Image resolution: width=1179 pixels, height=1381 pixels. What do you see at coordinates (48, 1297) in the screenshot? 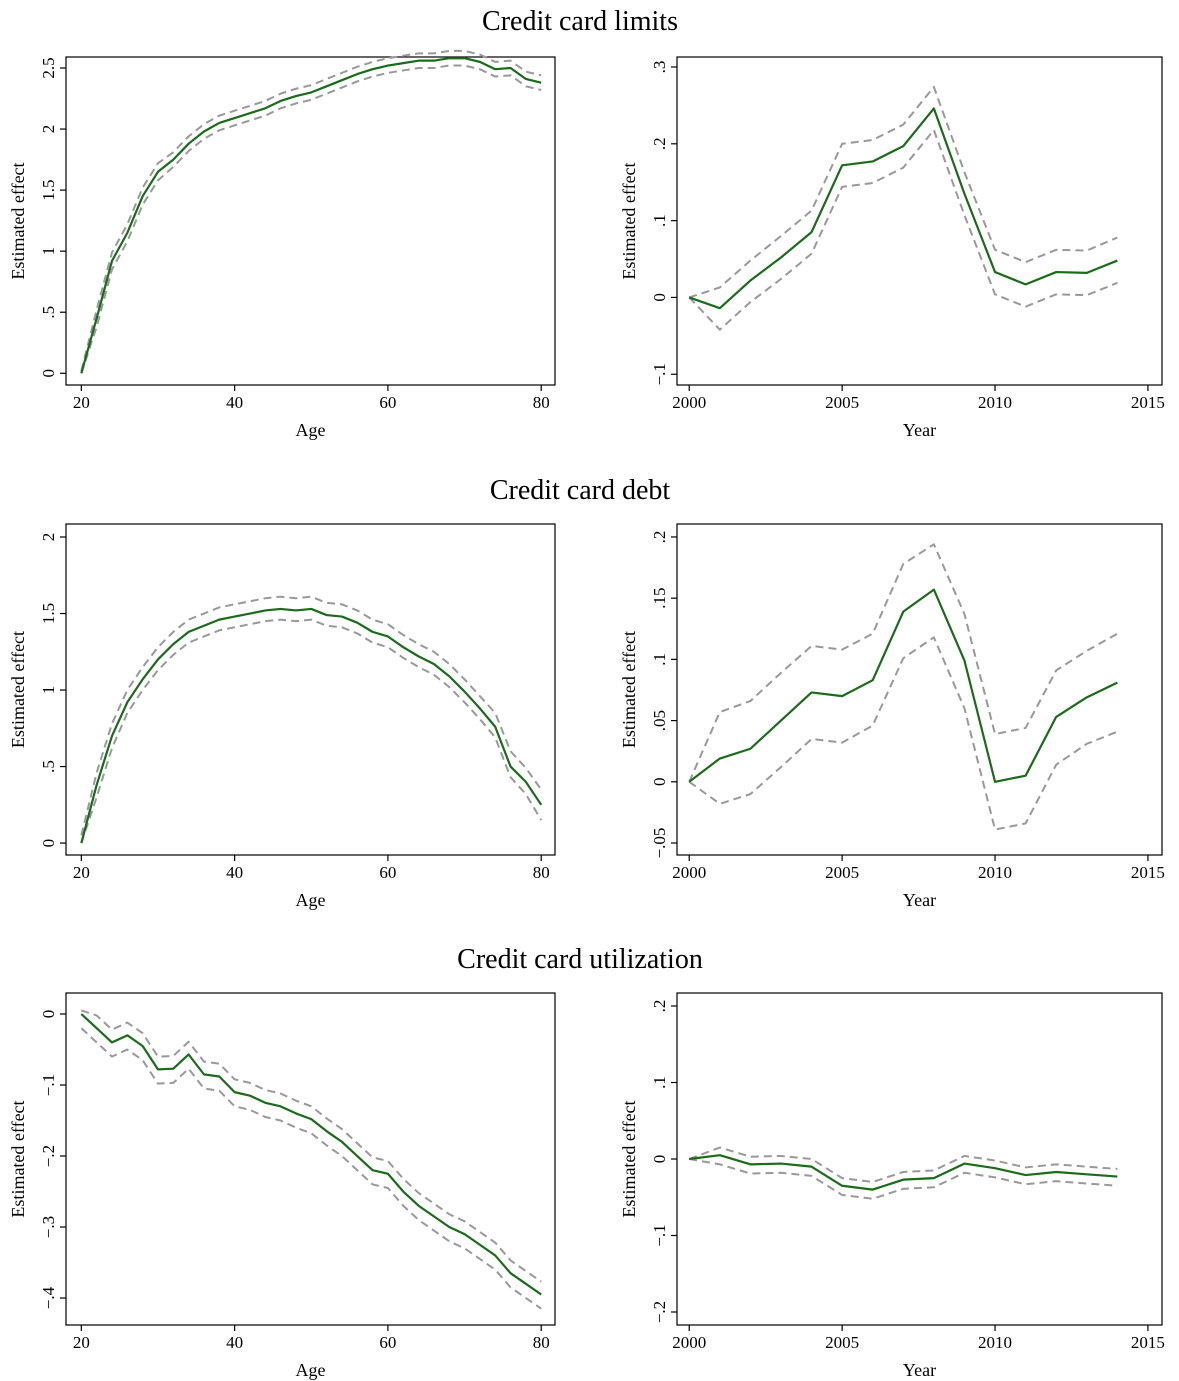
I see `y-tick-label: −.4` at bounding box center [48, 1297].